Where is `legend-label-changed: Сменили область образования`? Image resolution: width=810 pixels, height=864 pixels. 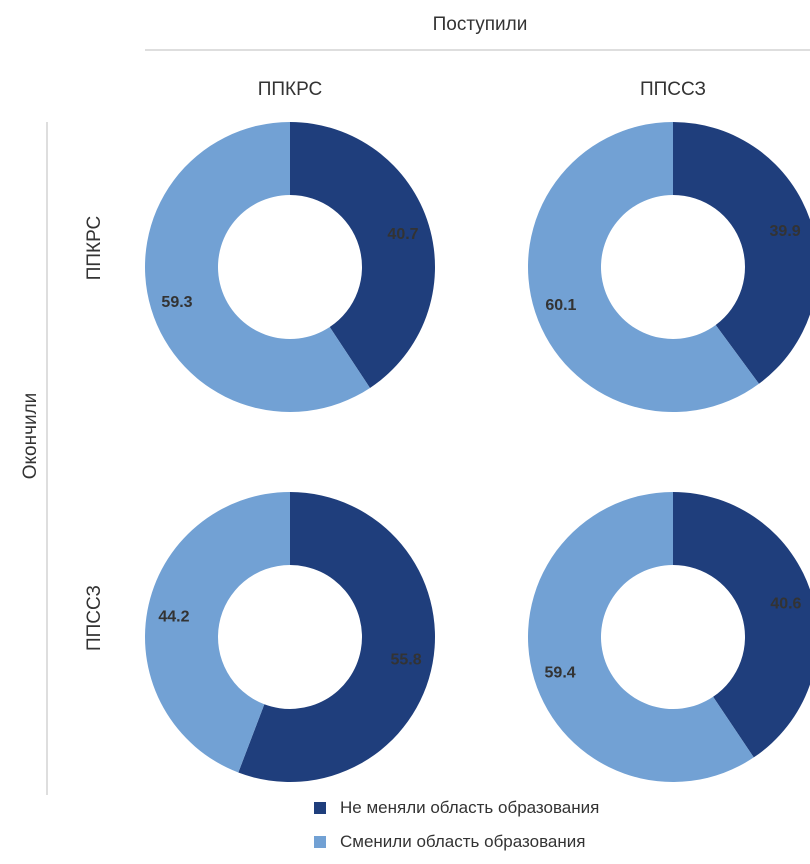 legend-label-changed: Сменили область образования is located at coordinates (463, 841).